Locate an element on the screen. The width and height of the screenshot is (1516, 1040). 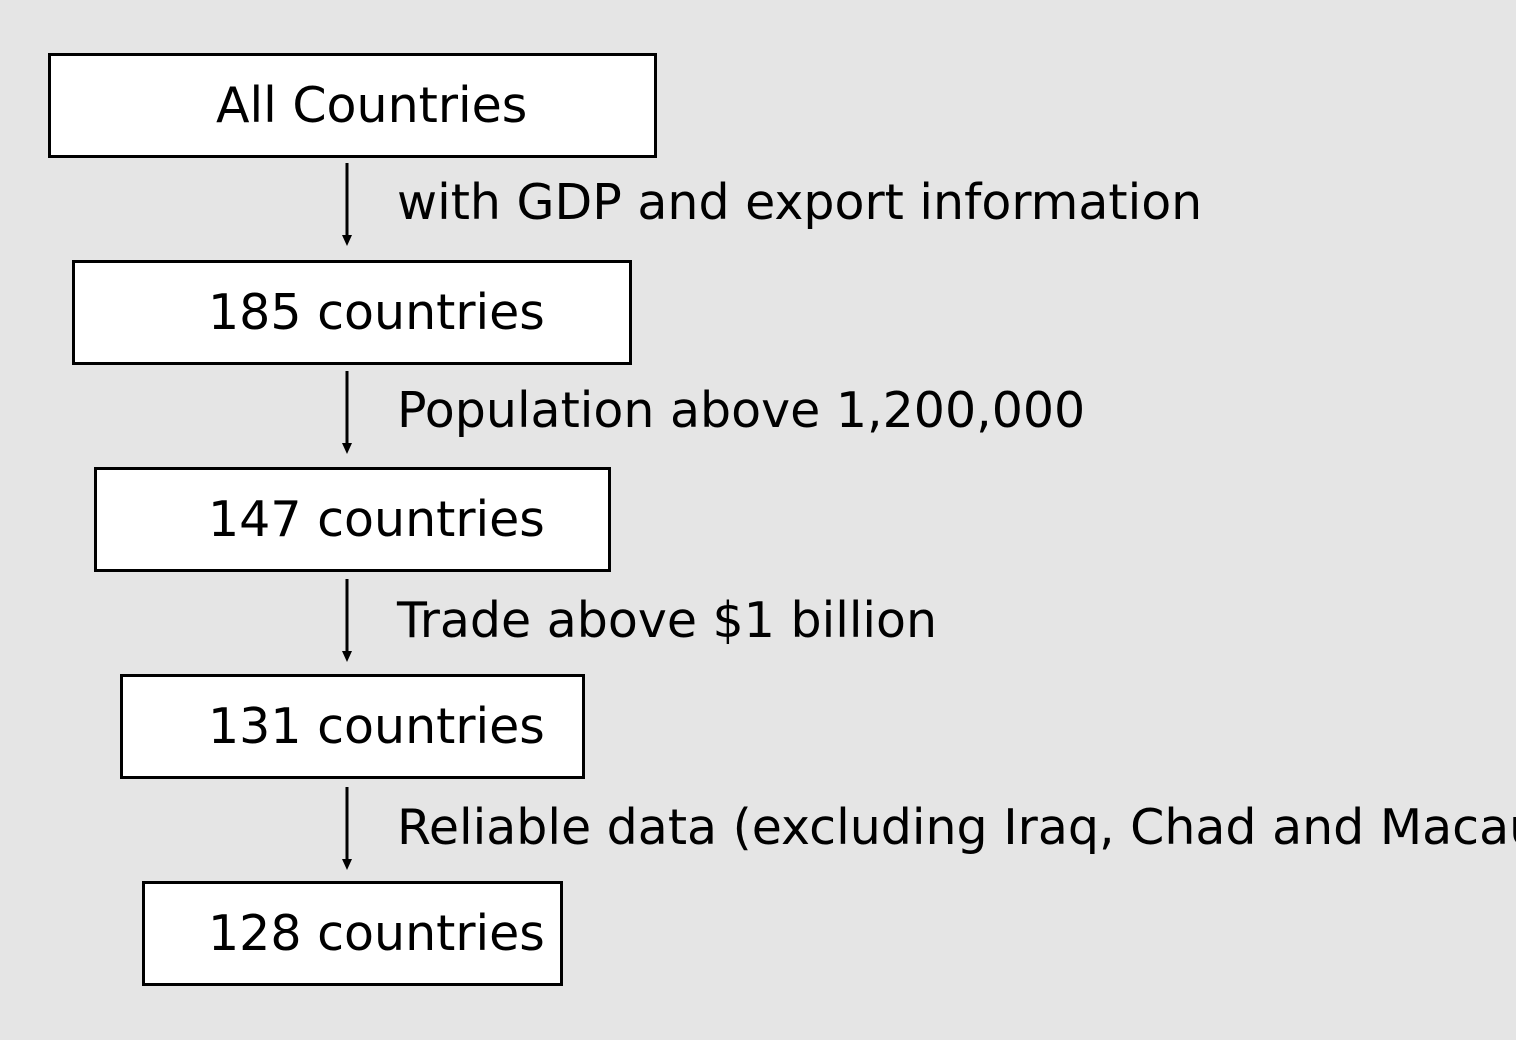
flow-box-147-countries: 147 countries is located at coordinates (352, 519).